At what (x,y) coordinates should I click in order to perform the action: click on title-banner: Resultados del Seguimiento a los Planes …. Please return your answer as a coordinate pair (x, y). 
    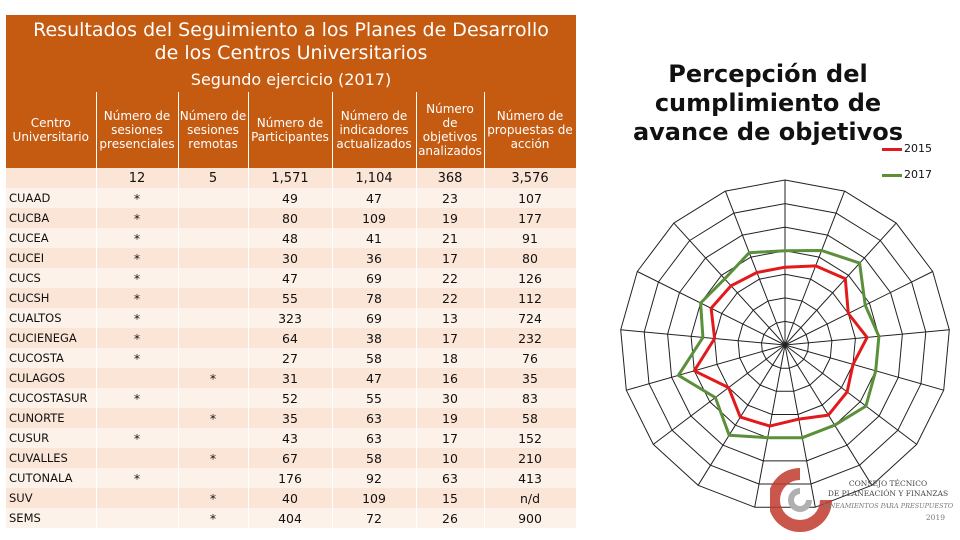
    Looking at the image, I should click on (291, 53).